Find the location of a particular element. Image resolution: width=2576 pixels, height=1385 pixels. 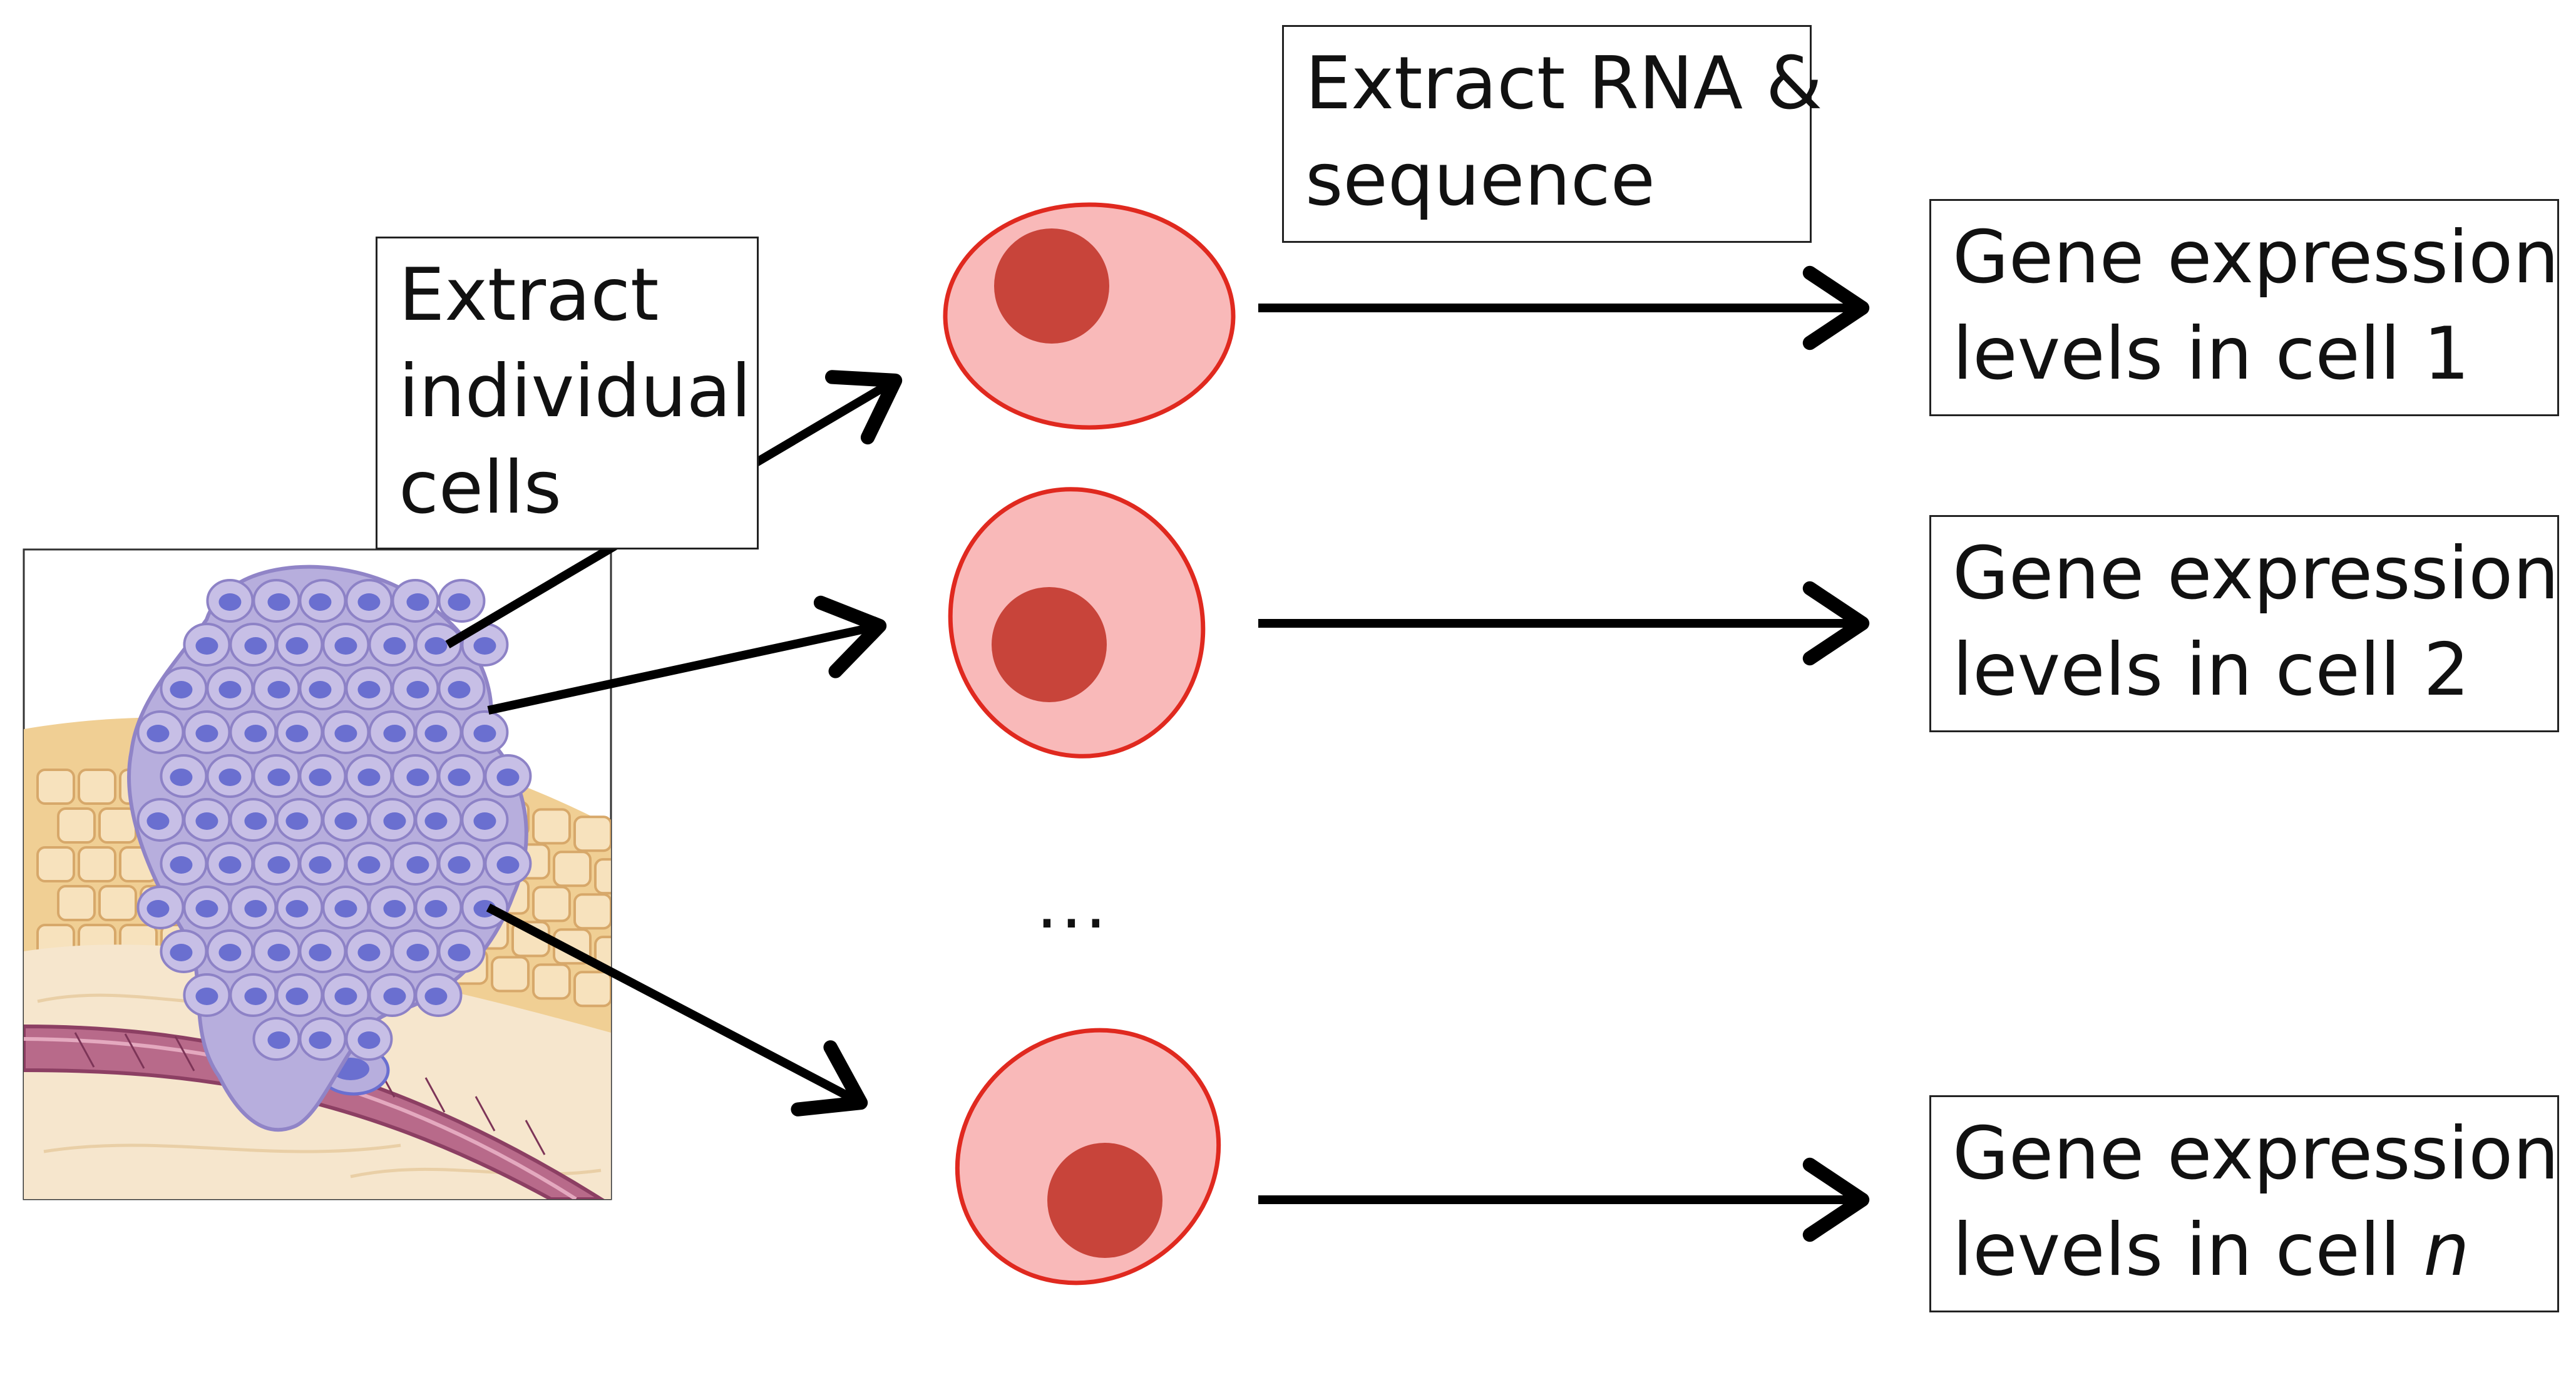

output-line-2: levels in cell n is located at coordinates (2244, 1250).